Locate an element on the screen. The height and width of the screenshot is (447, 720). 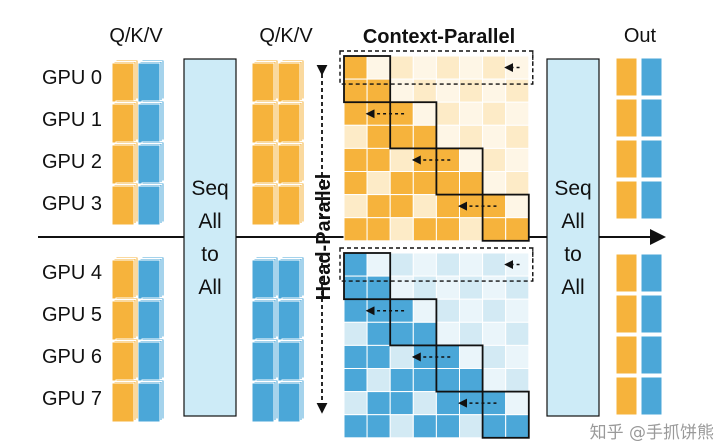
attn-matrix-blue-cell-r3c1 is located at coordinates (378, 333).